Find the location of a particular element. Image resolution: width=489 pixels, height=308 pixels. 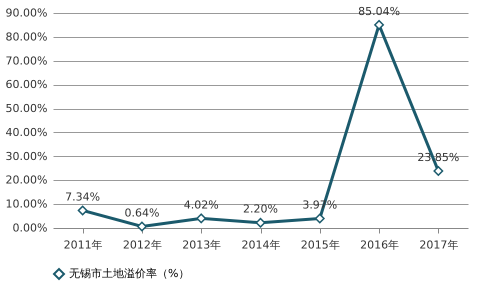

y-tick-label: 40.00% is located at coordinates (27, 132).